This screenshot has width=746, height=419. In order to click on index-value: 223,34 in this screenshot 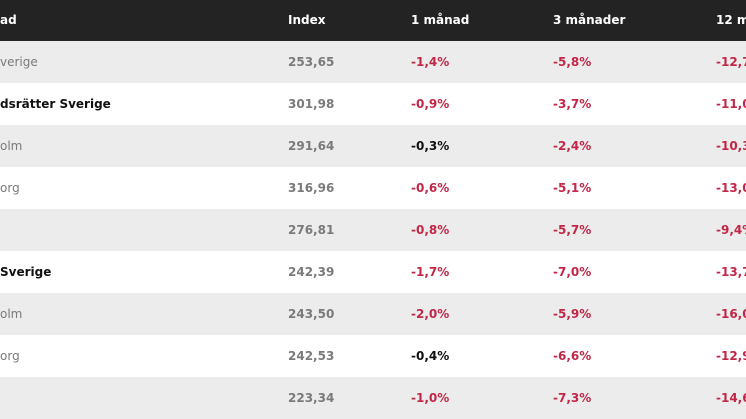, I will do `click(311, 398)`.